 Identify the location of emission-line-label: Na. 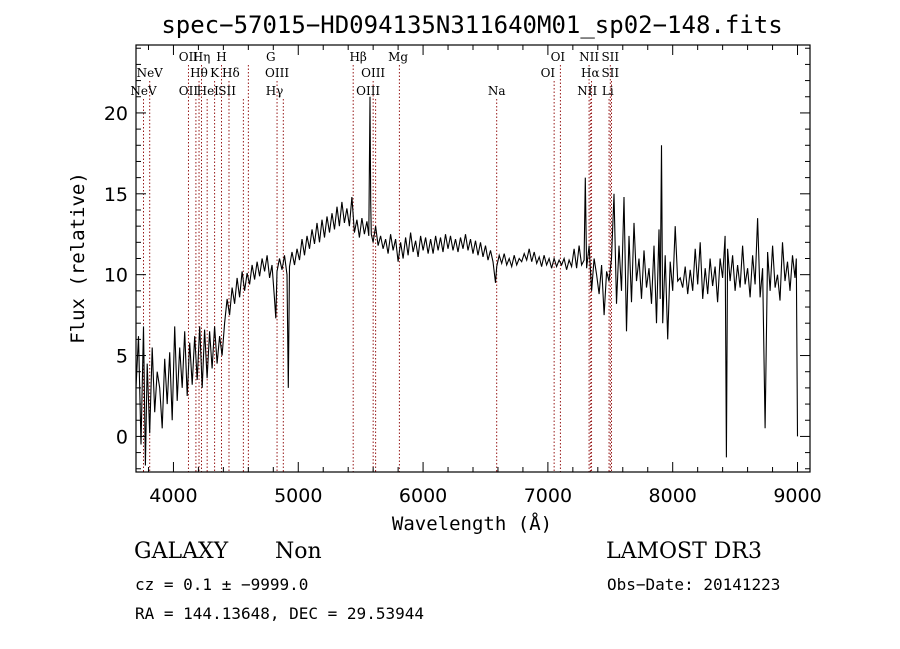
(497, 91).